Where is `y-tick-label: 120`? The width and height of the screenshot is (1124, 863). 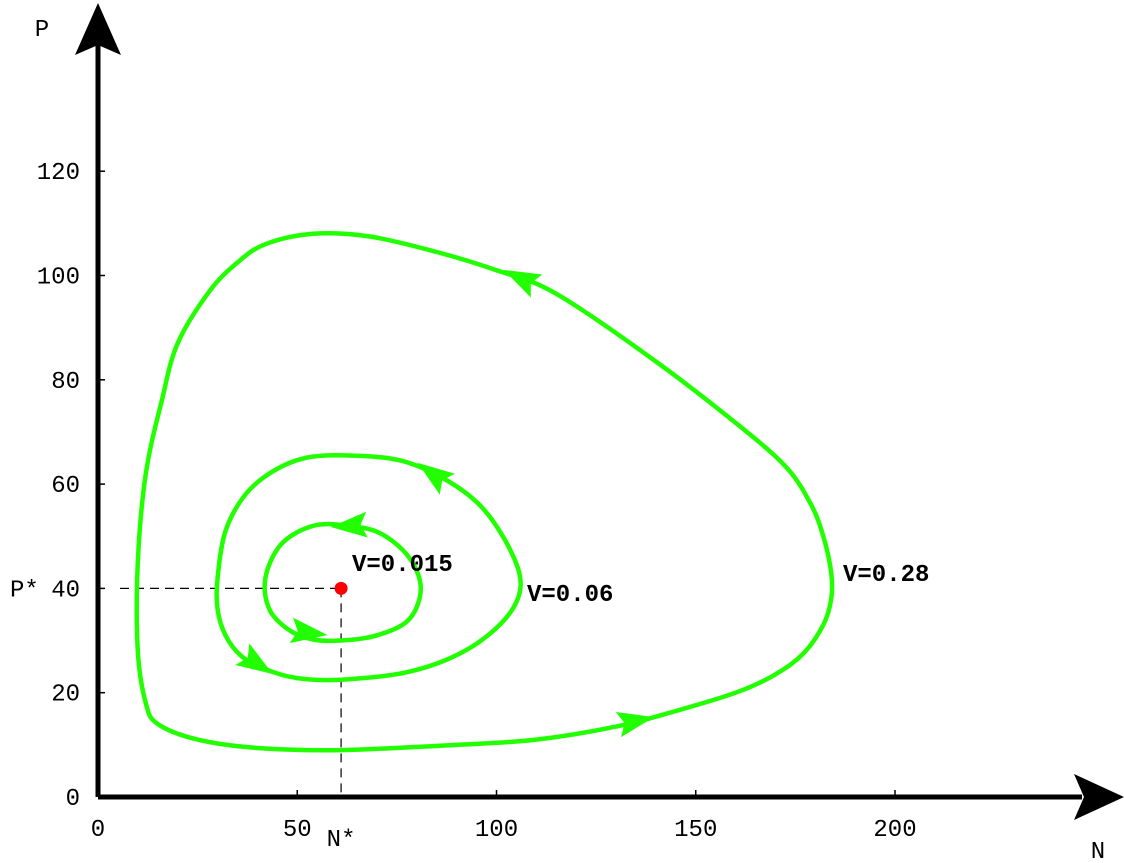 y-tick-label: 120 is located at coordinates (58, 173).